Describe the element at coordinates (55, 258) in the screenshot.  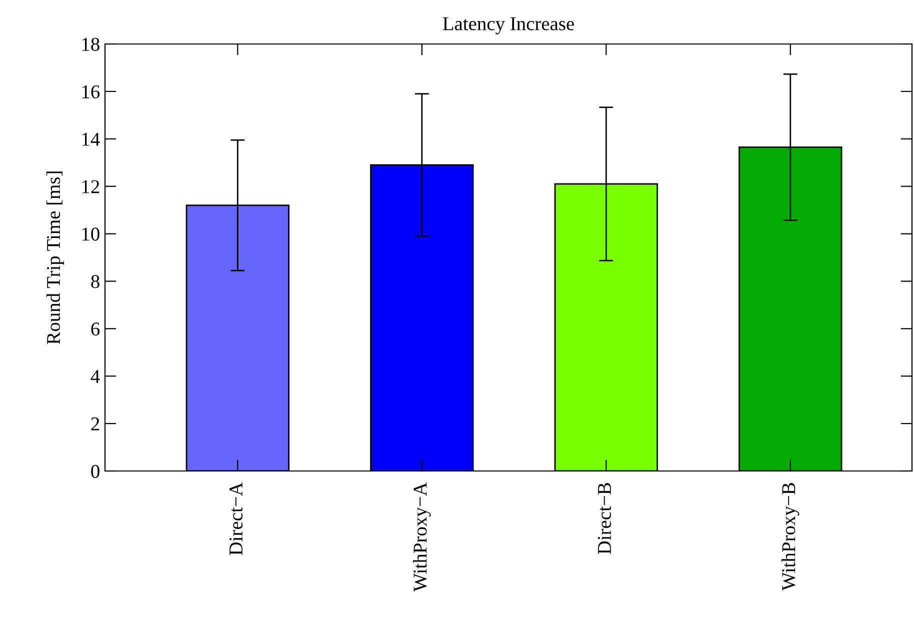
I see `y-axis-title: Round Trip Time [ms]` at that location.